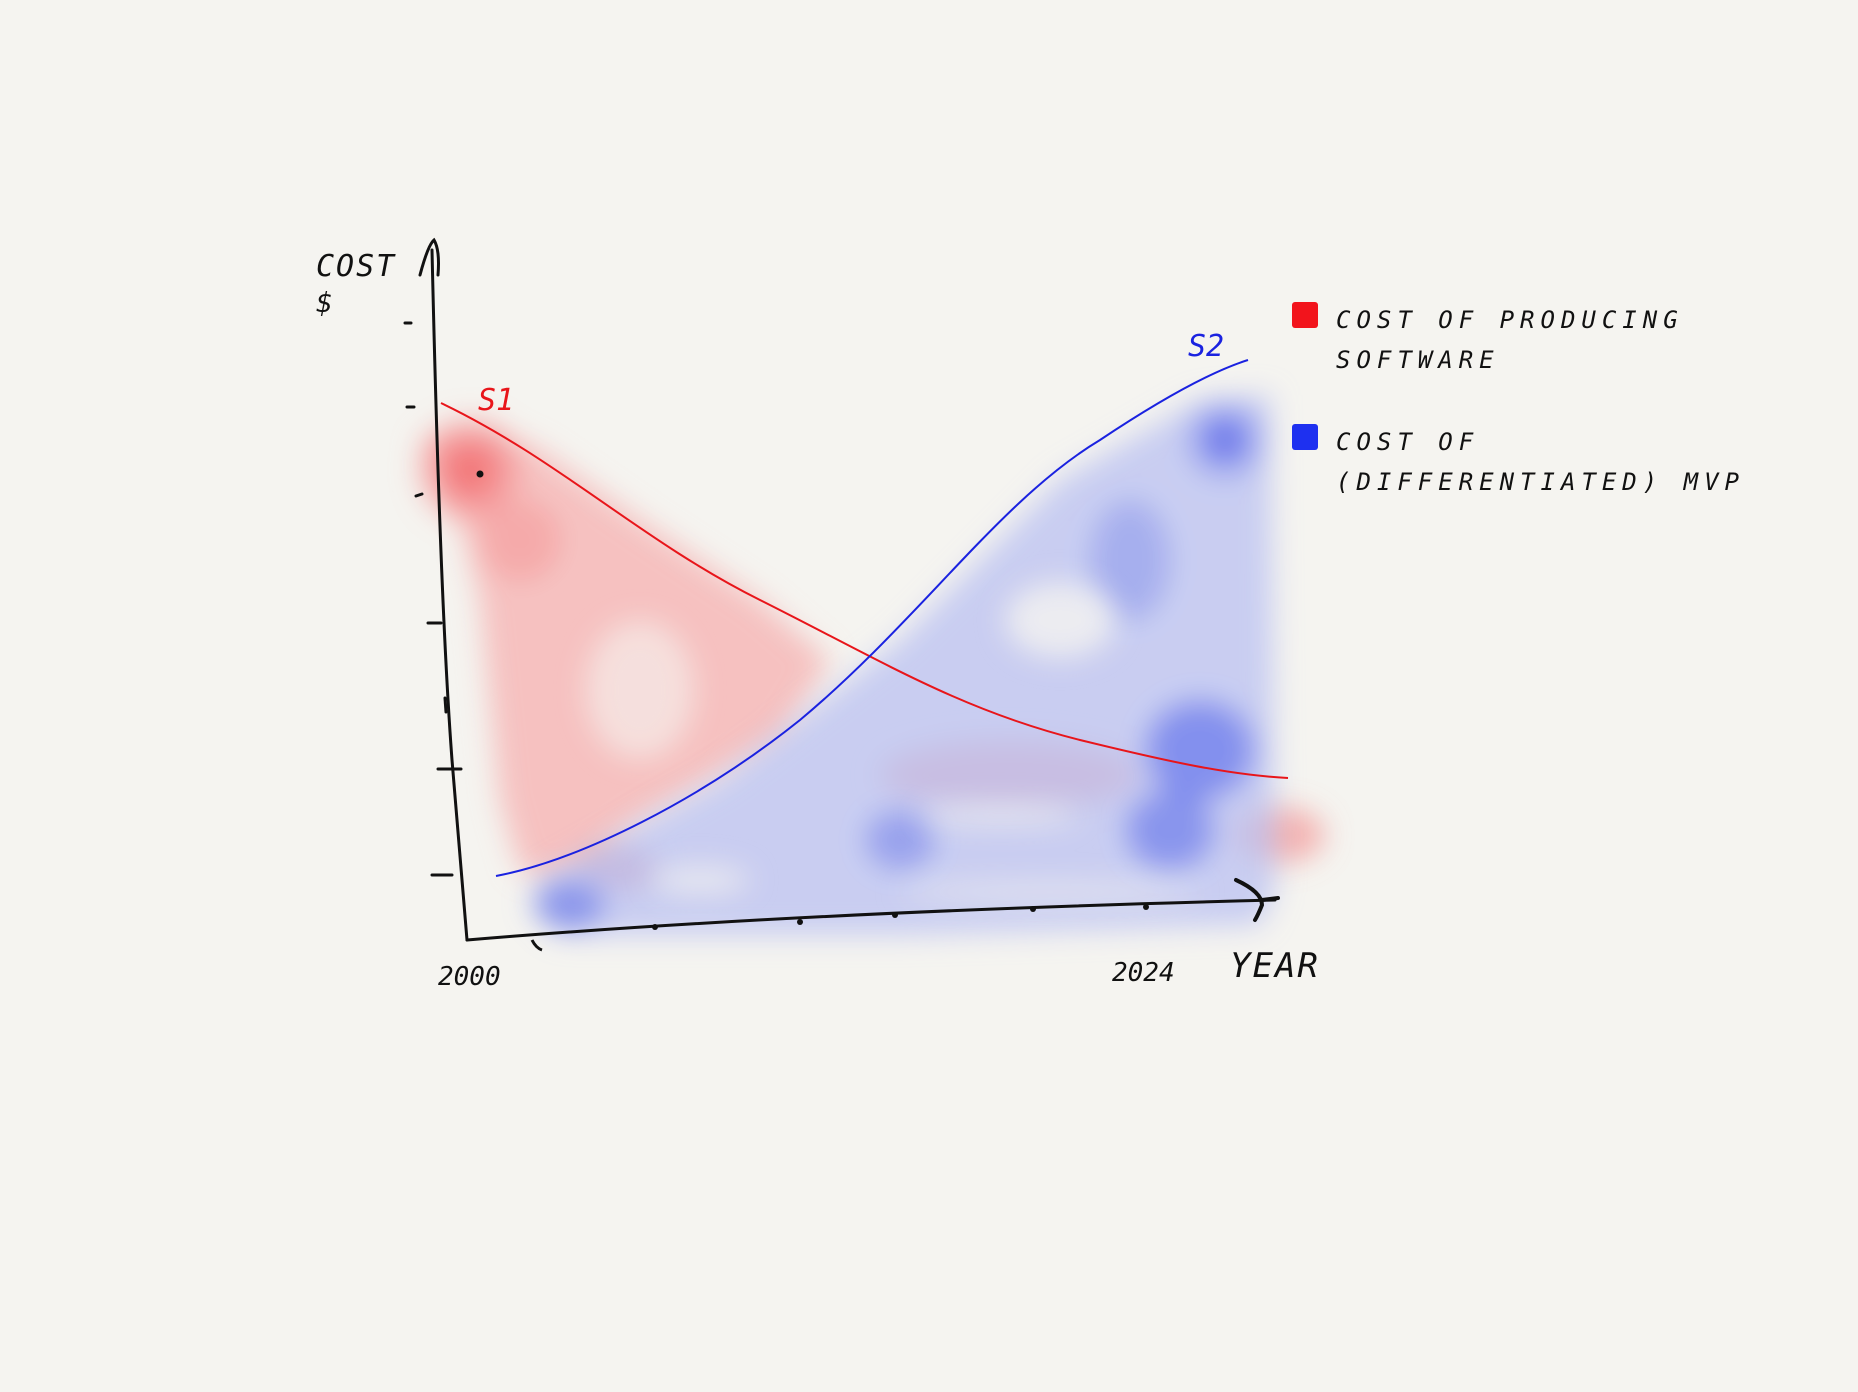  What do you see at coordinates (469, 977) in the screenshot?
I see `x-start-label: 2000` at bounding box center [469, 977].